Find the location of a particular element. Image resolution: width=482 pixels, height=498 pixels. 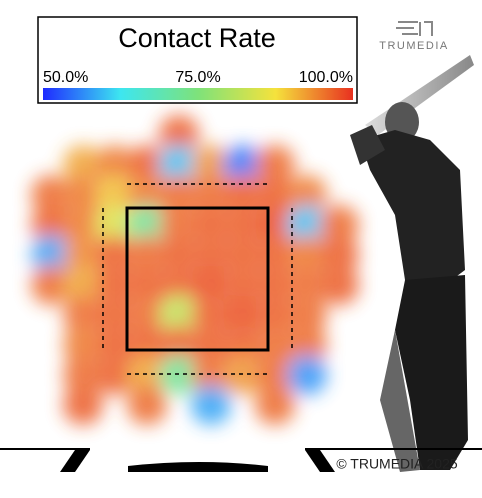

logo-icon is located at coordinates (414, 28).